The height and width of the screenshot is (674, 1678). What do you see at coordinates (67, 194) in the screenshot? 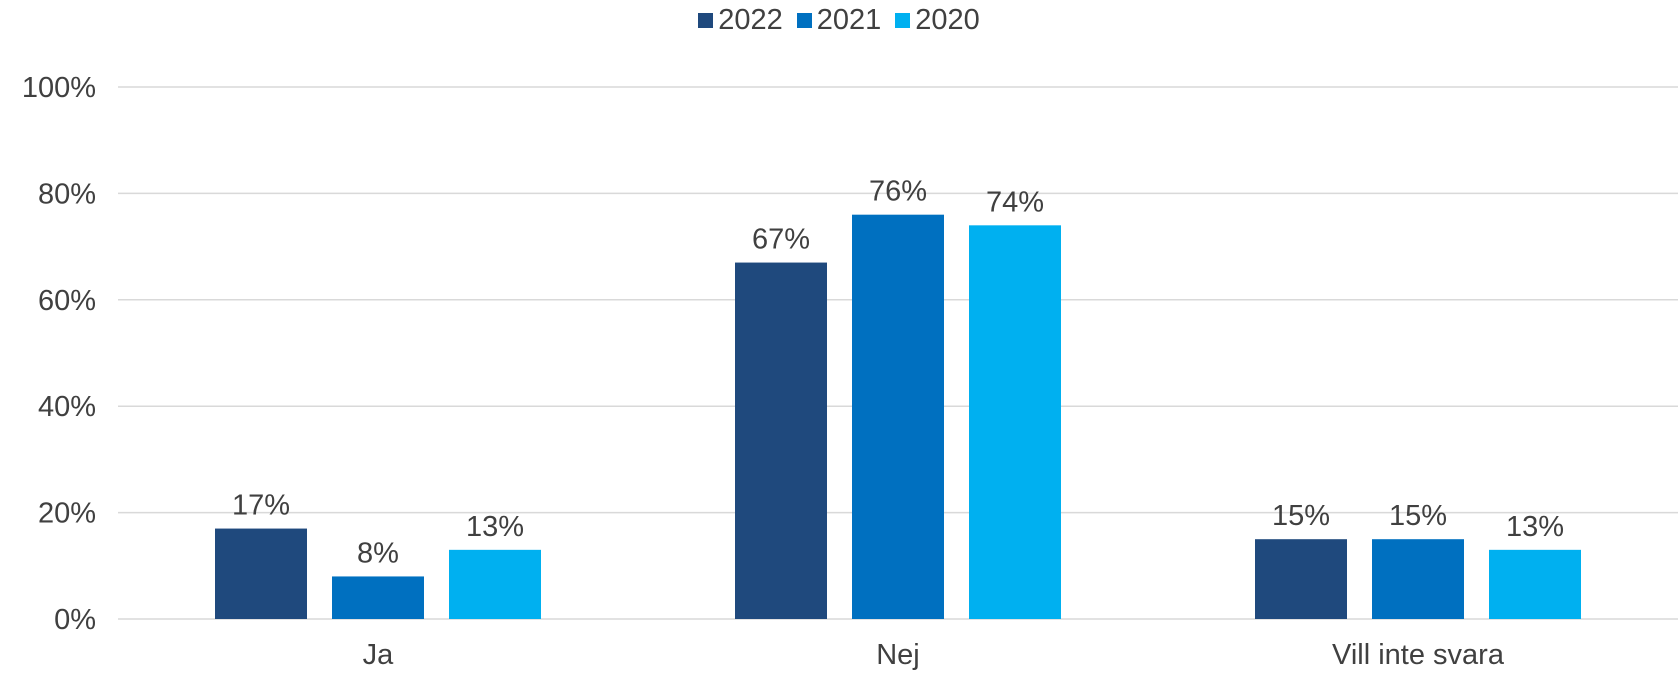
I see `y-tick-label-80: 80%` at bounding box center [67, 194].